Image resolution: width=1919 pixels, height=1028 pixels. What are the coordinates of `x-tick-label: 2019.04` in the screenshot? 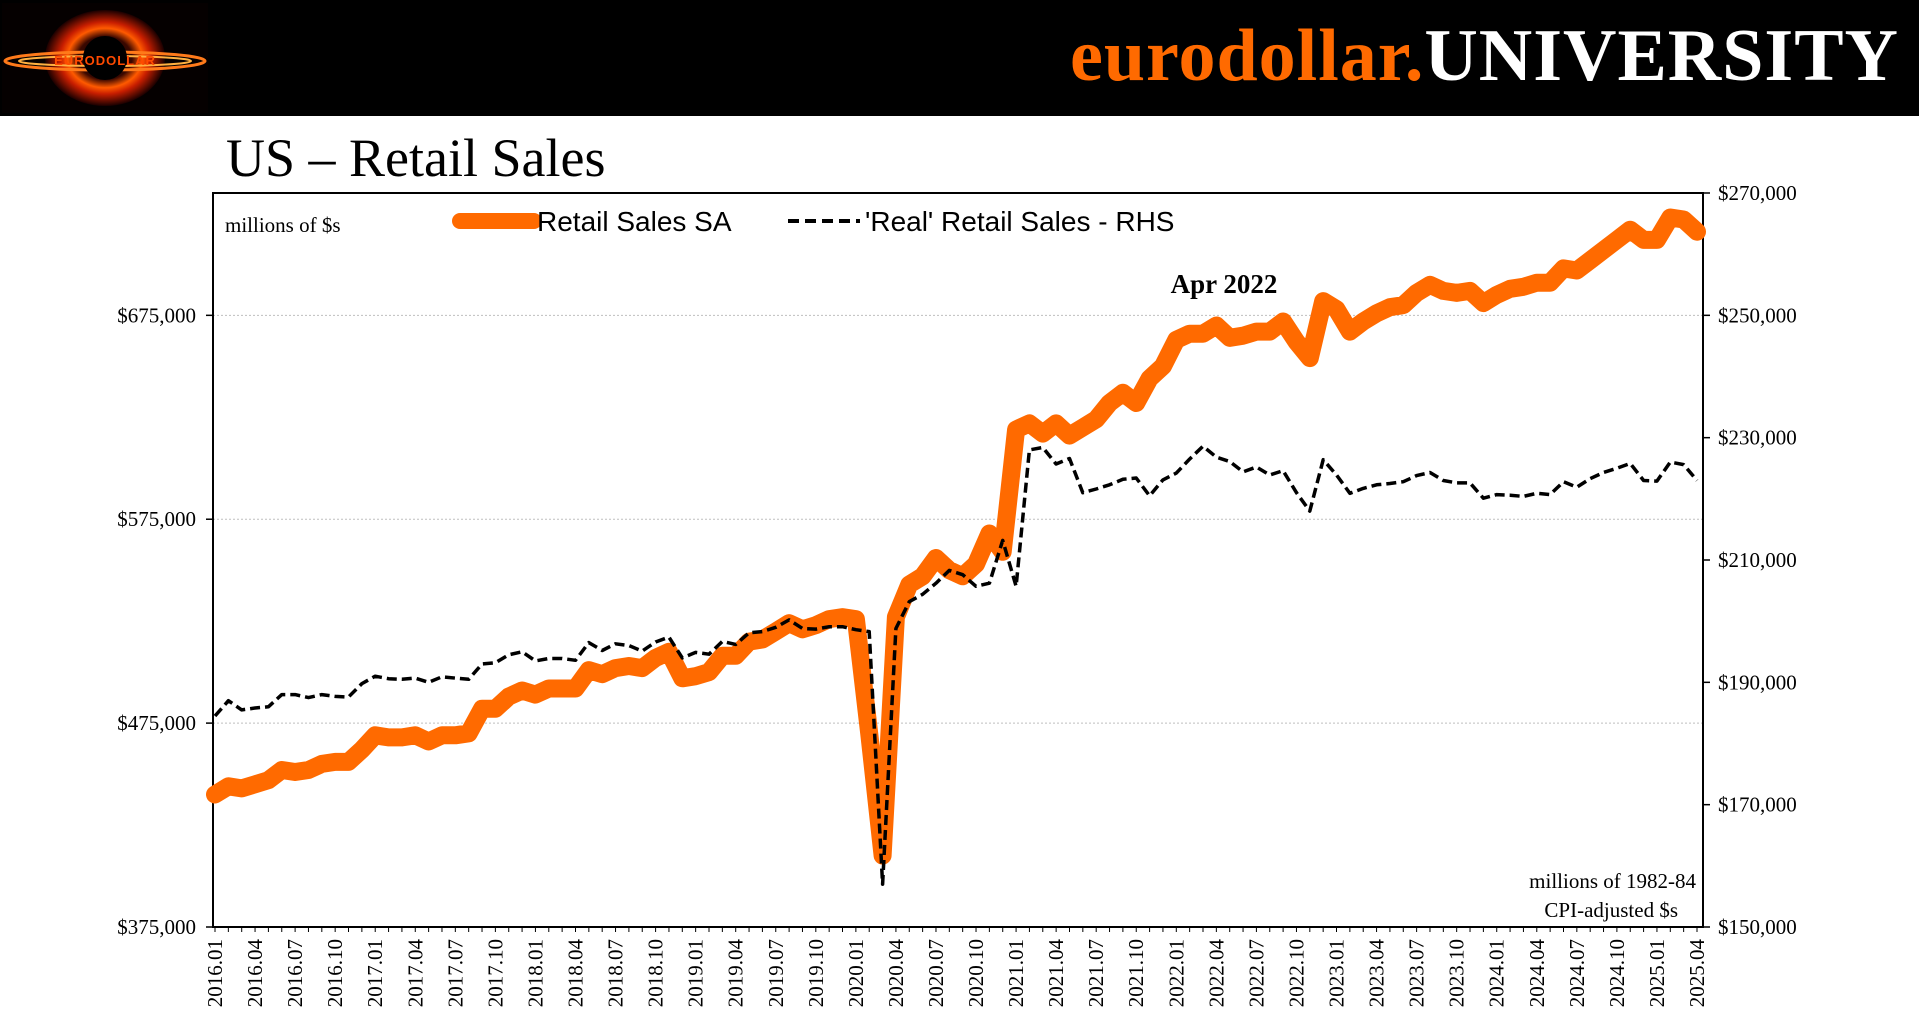 It's located at (736, 973).